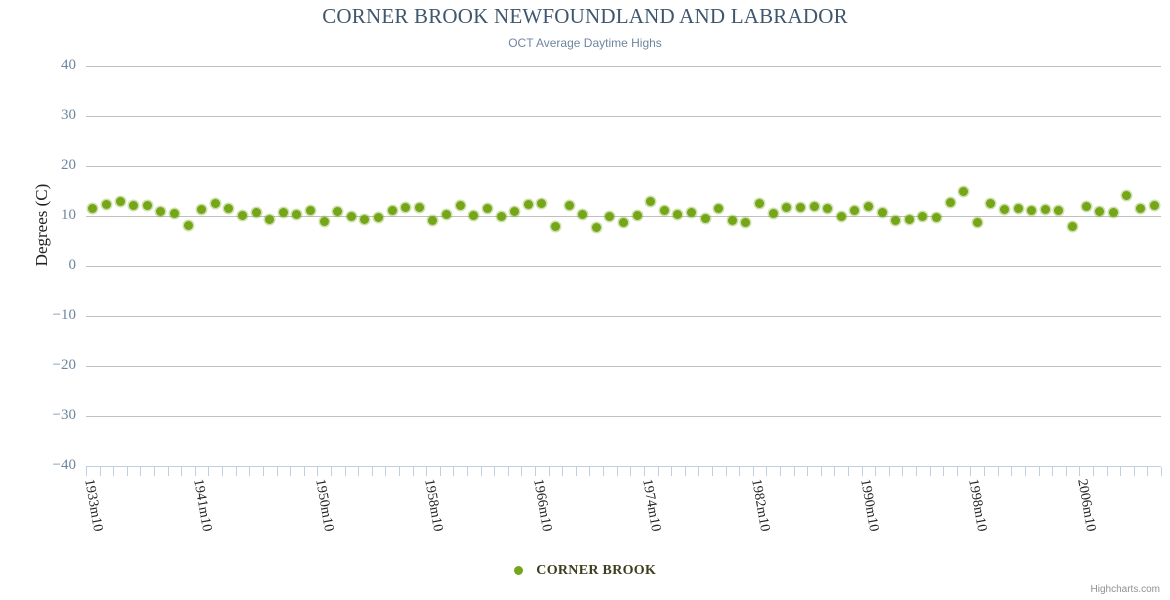  What do you see at coordinates (977, 505) in the screenshot?
I see `x-axis-tick-label: 1998m10` at bounding box center [977, 505].